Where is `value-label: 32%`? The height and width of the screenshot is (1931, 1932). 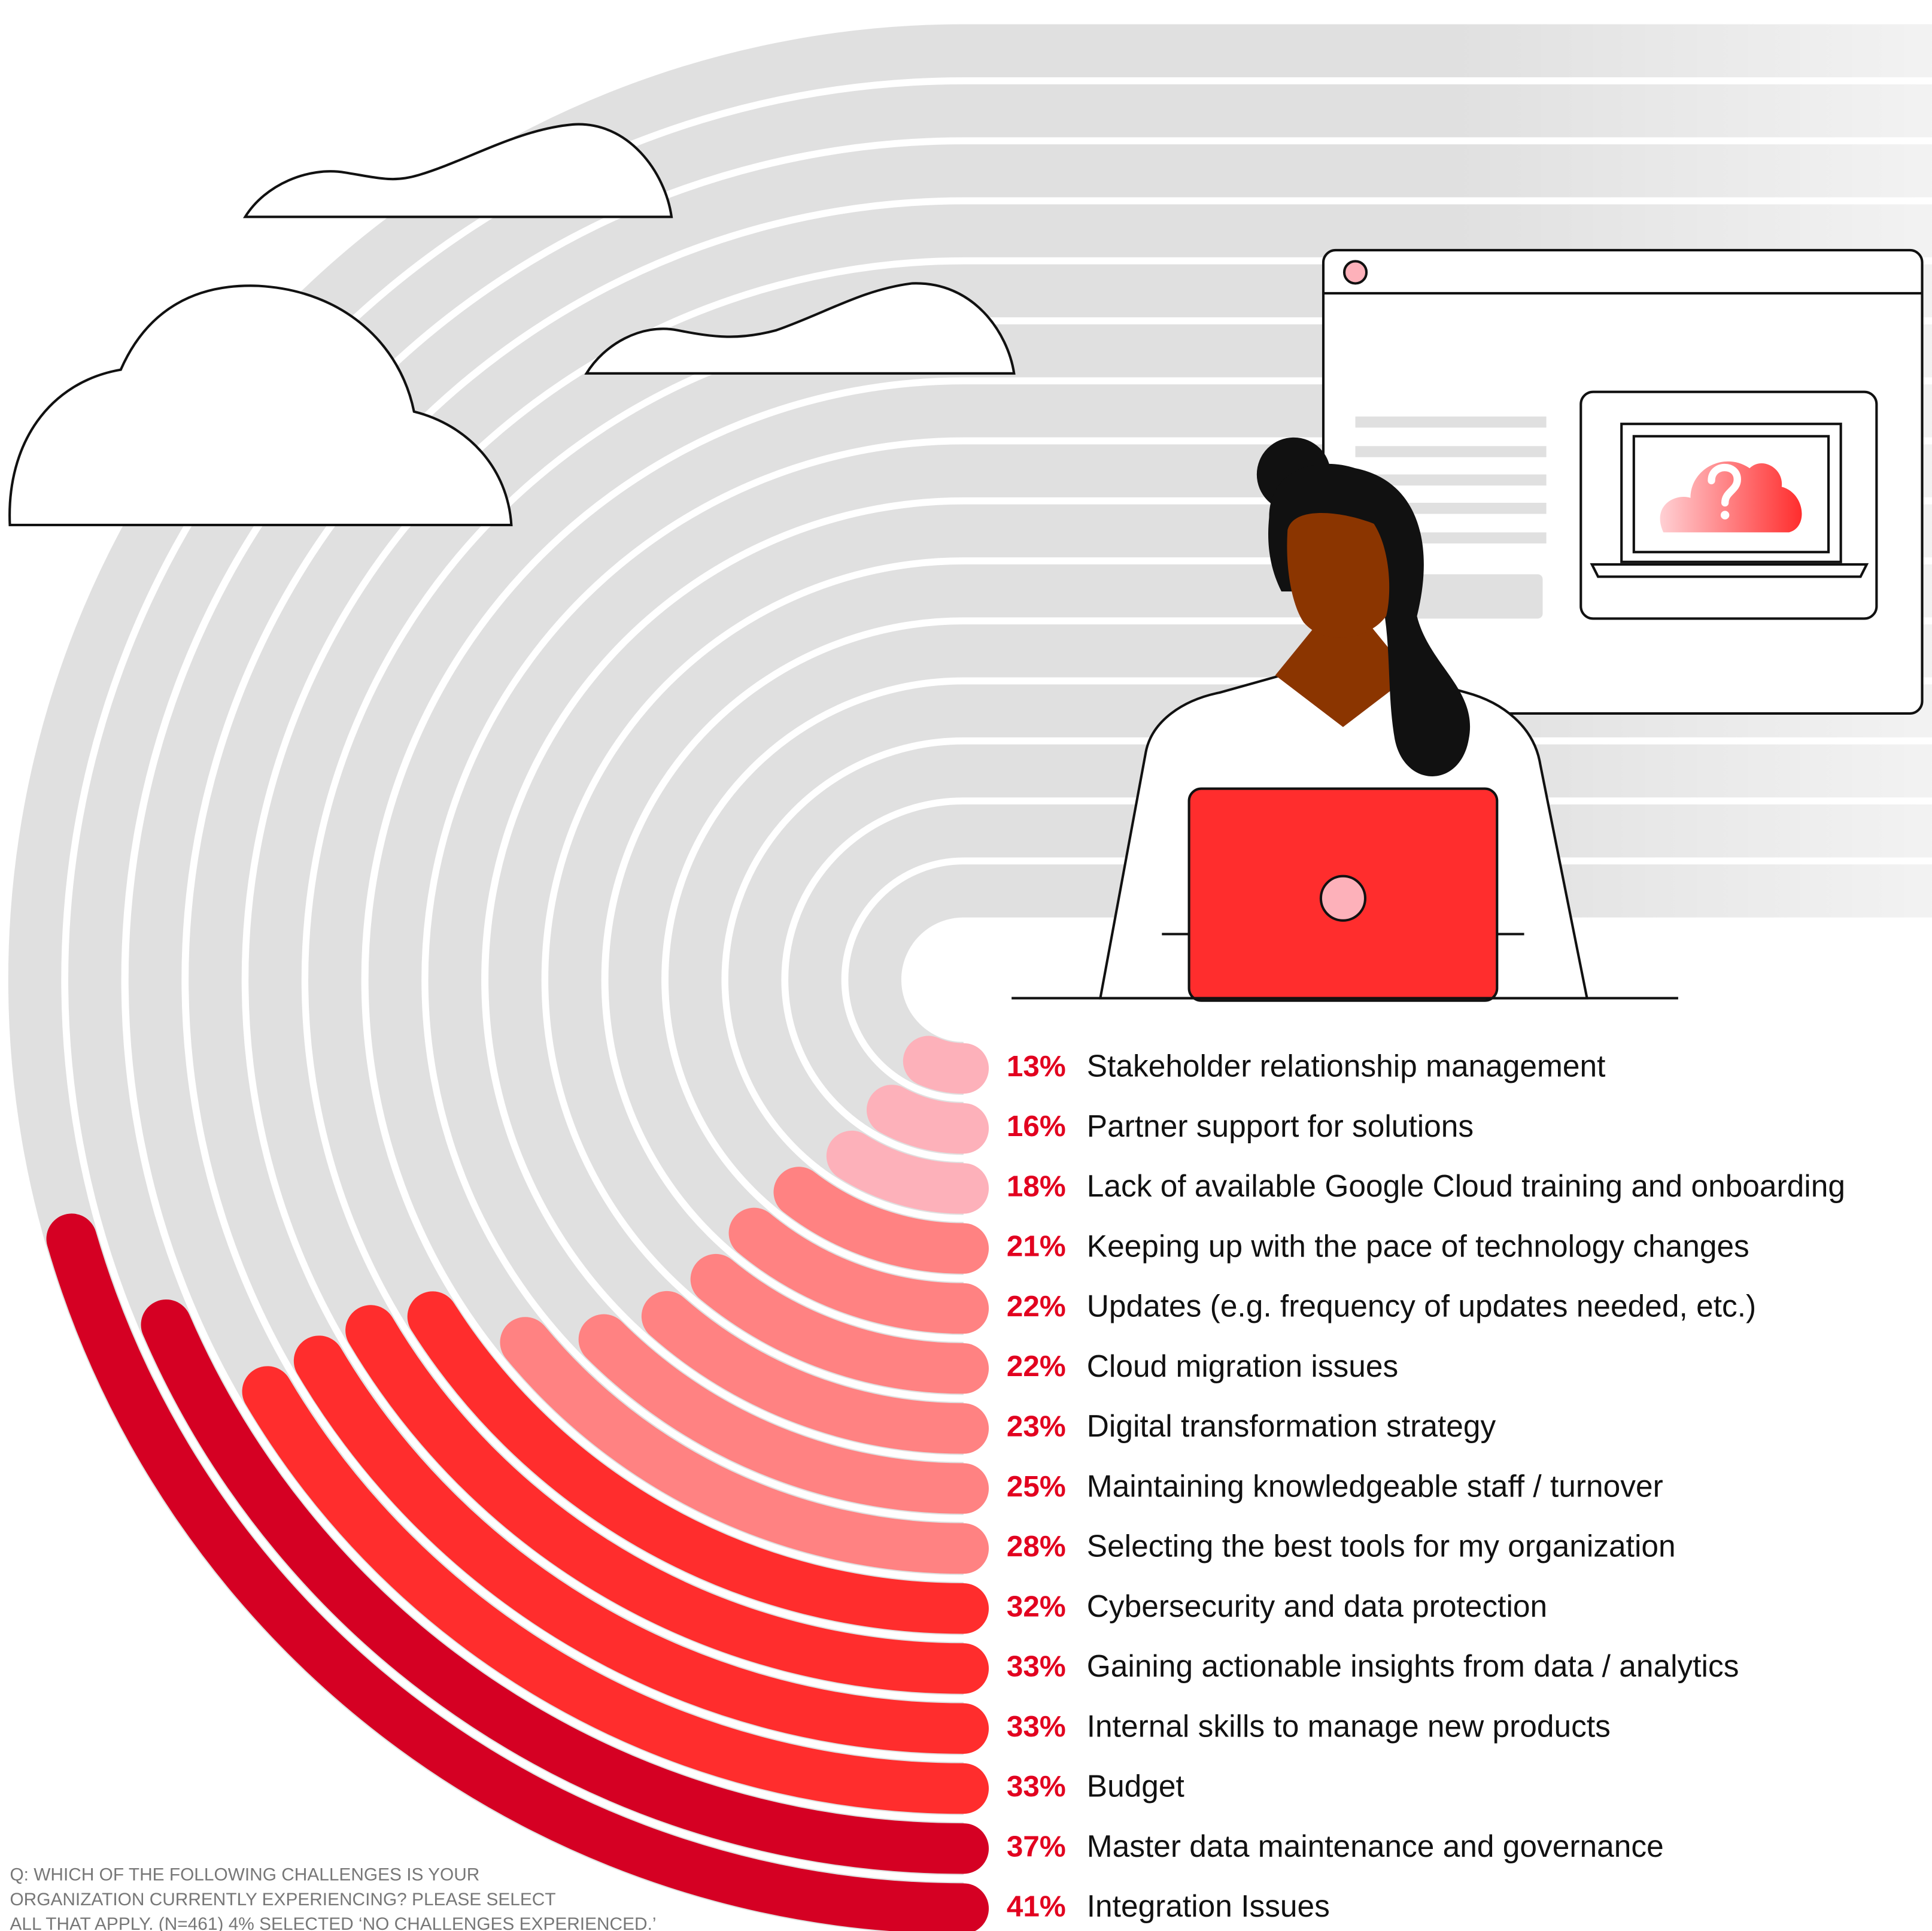 value-label: 32% is located at coordinates (1036, 1606).